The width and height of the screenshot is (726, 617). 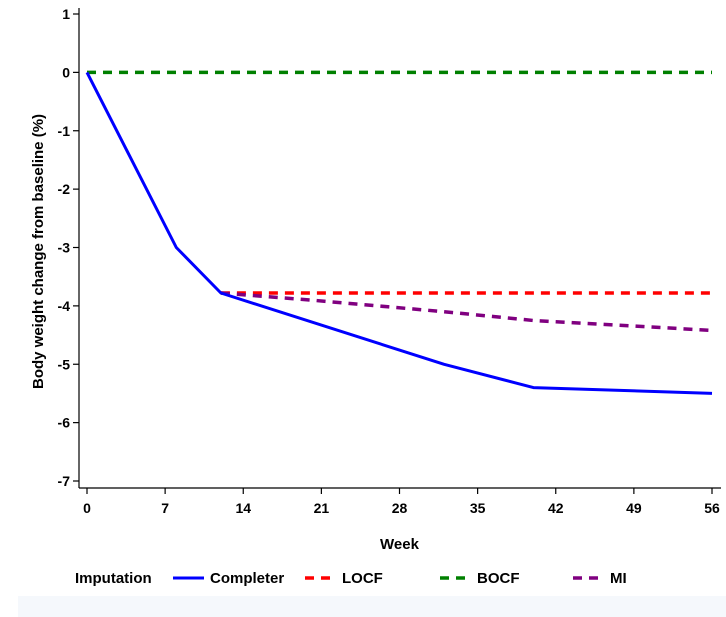 What do you see at coordinates (478, 508) in the screenshot?
I see `x-tick-label: 35` at bounding box center [478, 508].